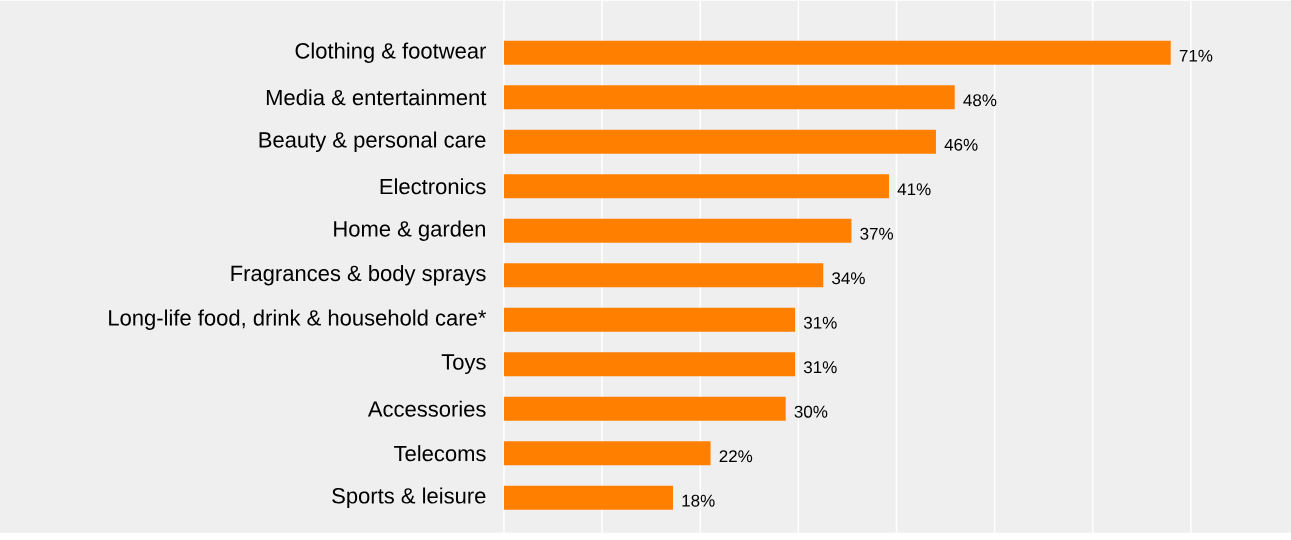 Image resolution: width=1291 pixels, height=540 pixels. I want to click on data-label: 48%, so click(980, 100).